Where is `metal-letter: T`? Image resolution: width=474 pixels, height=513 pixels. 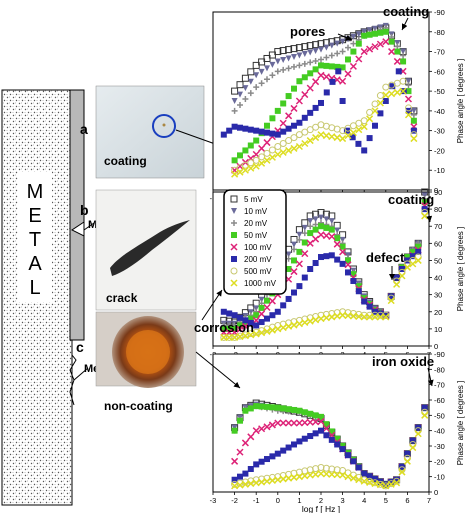 metal-letter: T is located at coordinates (35, 240).